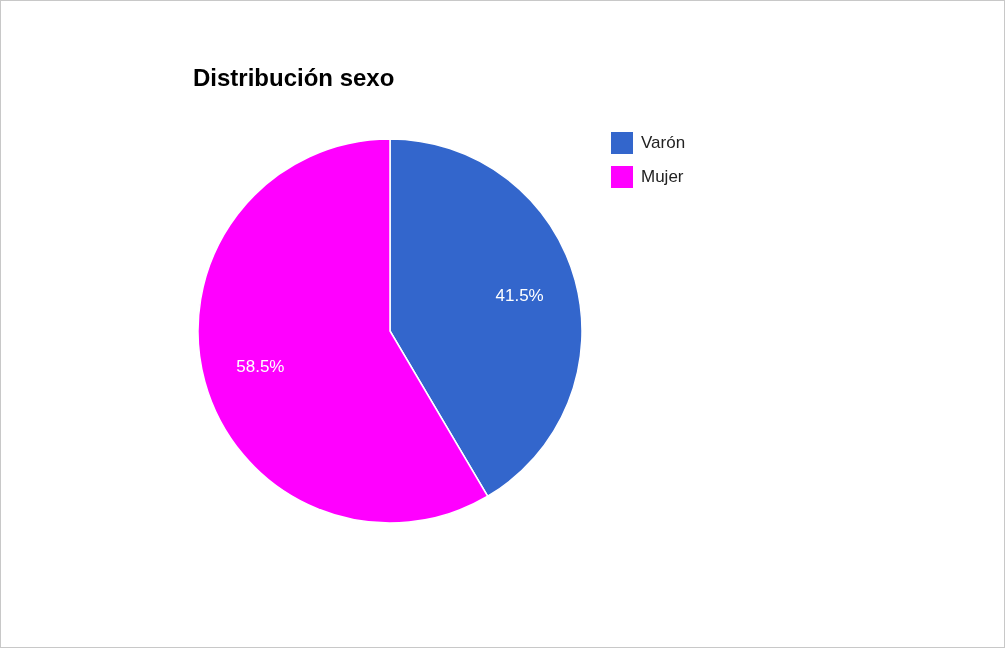 The image size is (1005, 648). Describe the element at coordinates (663, 143) in the screenshot. I see `legend-label: Varón` at that location.